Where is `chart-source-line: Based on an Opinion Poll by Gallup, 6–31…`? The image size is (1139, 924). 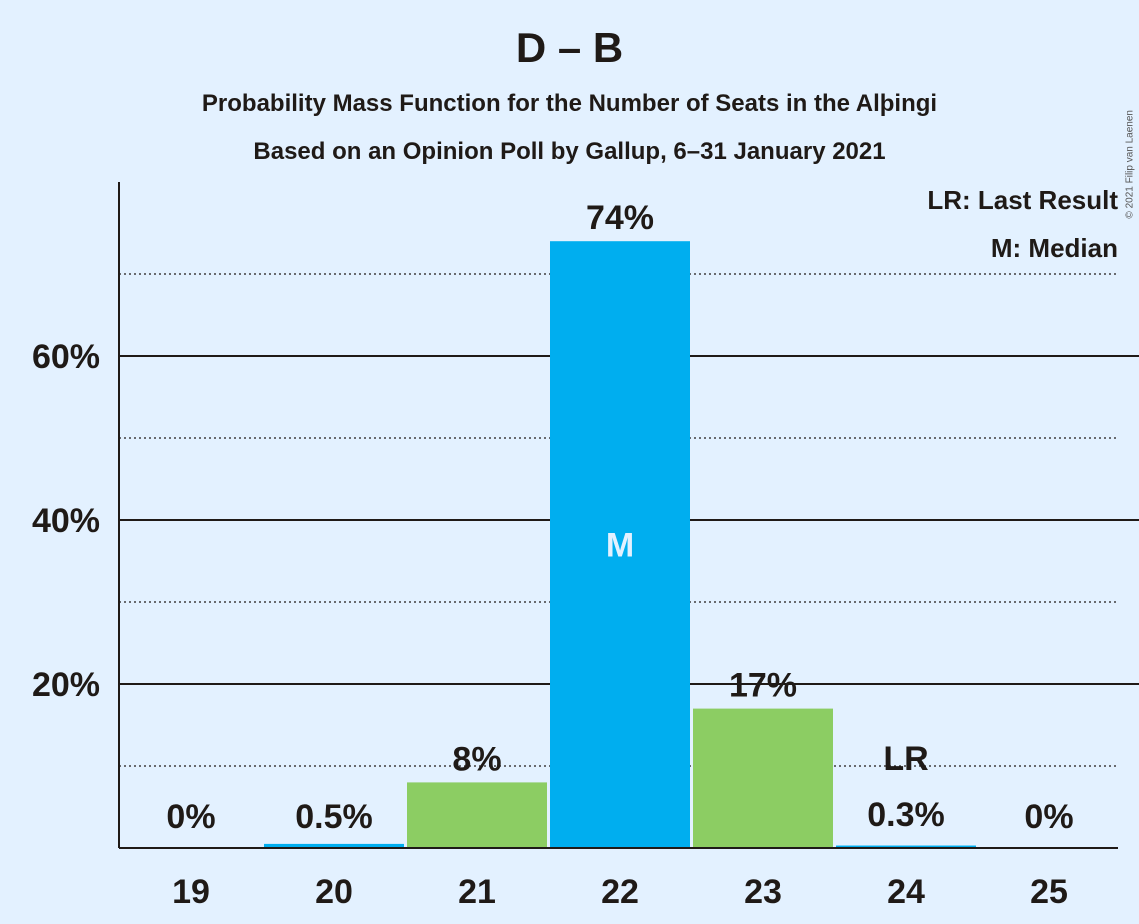 chart-source-line: Based on an Opinion Poll by Gallup, 6–31… is located at coordinates (569, 151).